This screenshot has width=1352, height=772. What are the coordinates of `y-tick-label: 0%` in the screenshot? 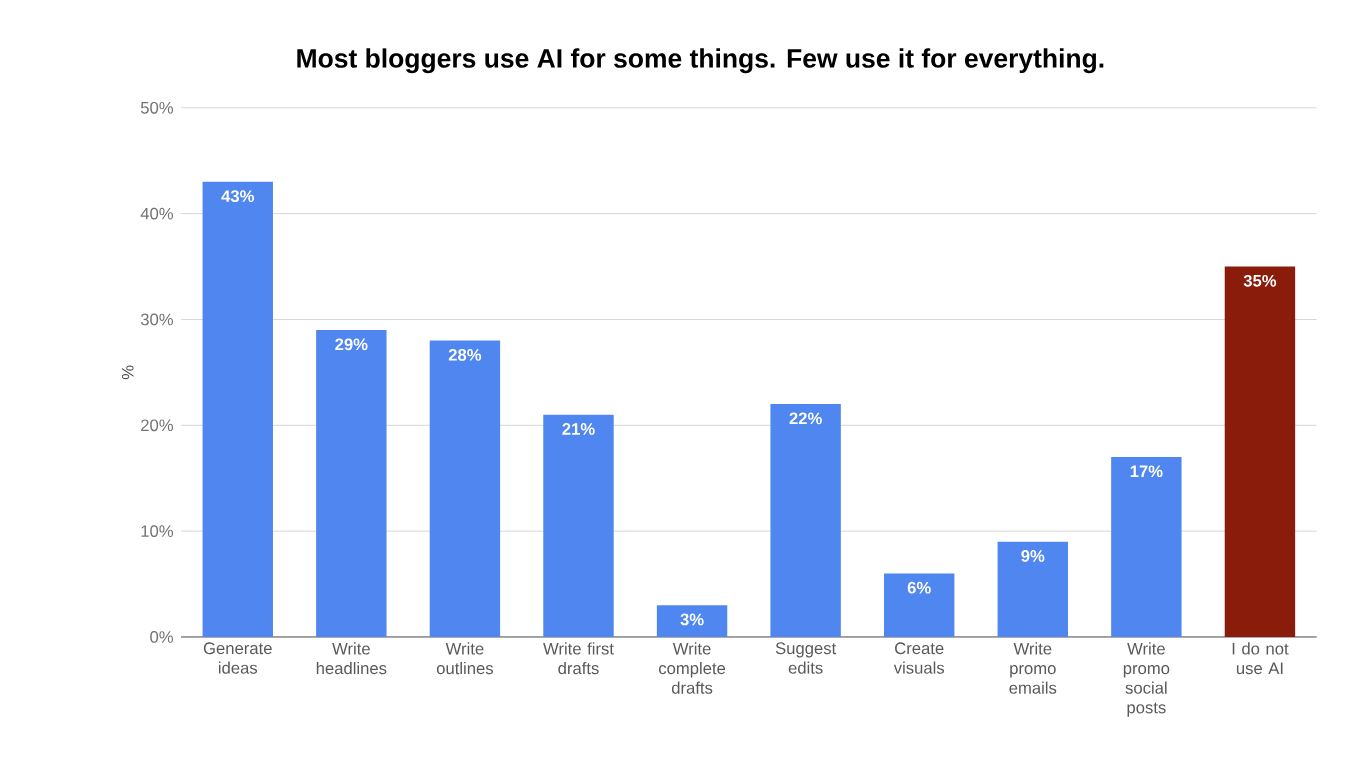 It's located at (162, 636).